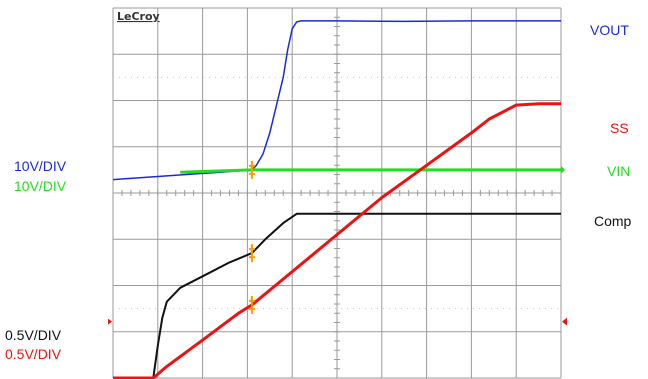 This screenshot has width=648, height=379. I want to click on ss-level-indicator, so click(564, 321).